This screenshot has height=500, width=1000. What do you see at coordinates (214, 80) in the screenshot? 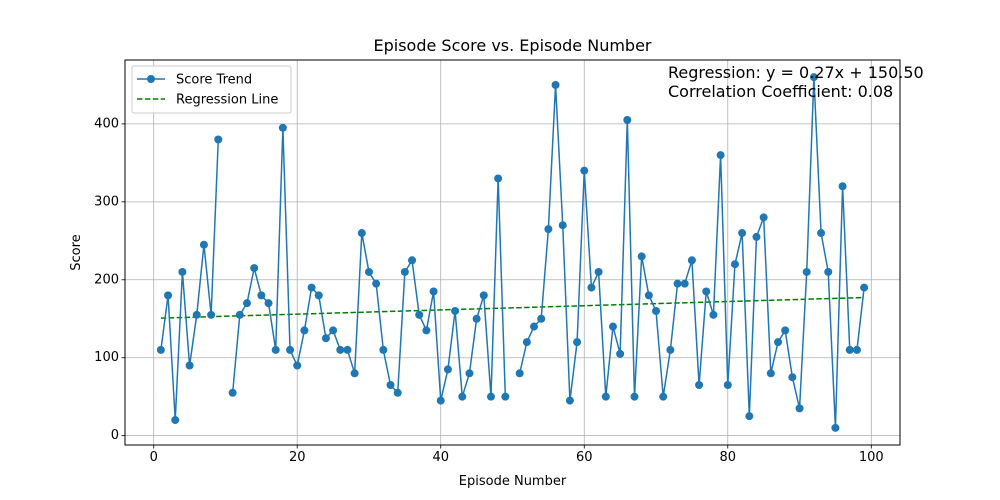
I see `legend-label-score-trend: Score Trend` at bounding box center [214, 80].